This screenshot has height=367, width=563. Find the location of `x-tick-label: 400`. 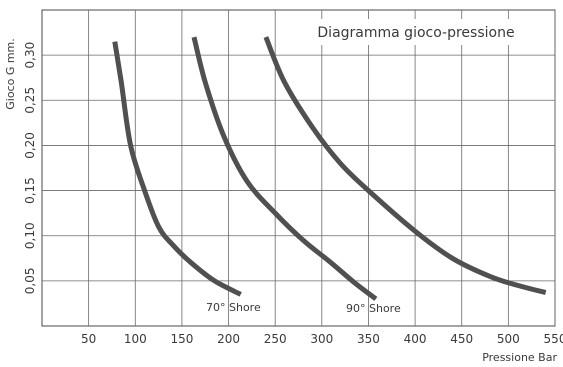

x-tick-label: 400 is located at coordinates (415, 339).